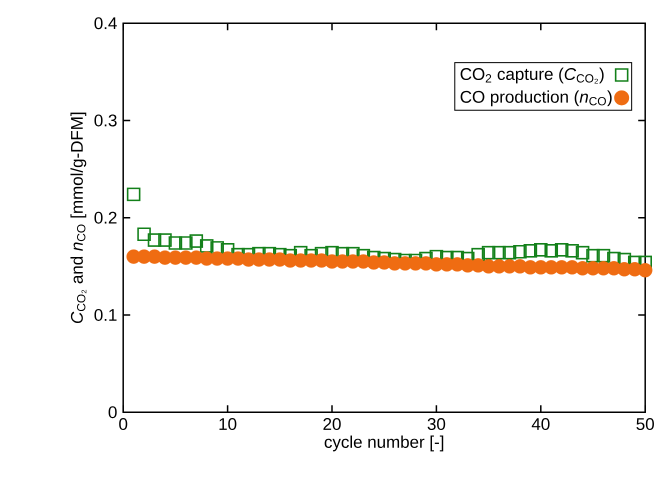  I want to click on y-tick-label: 0.4, so click(105, 23).